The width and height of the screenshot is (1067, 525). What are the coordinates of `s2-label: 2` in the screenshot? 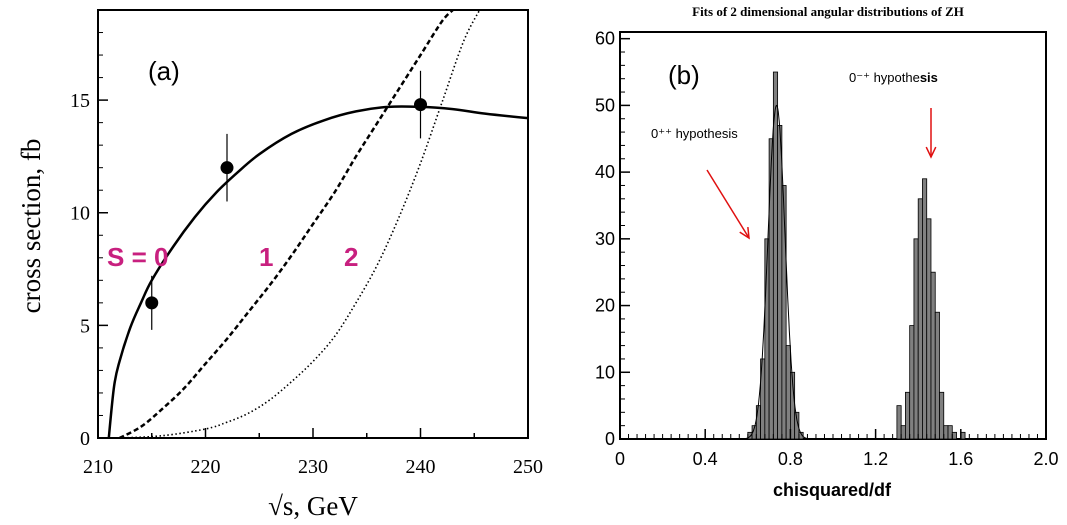 It's located at (351, 257).